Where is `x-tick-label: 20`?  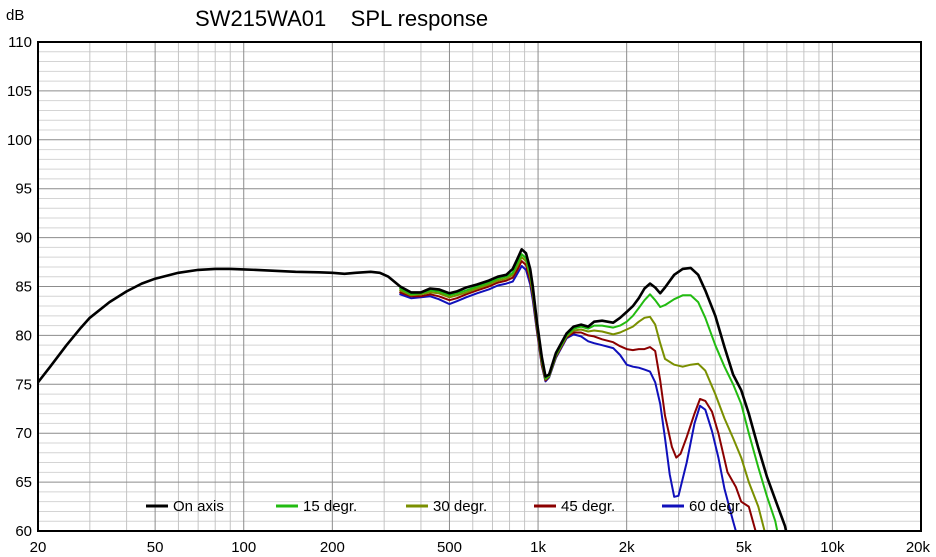 x-tick-label: 20 is located at coordinates (38, 547).